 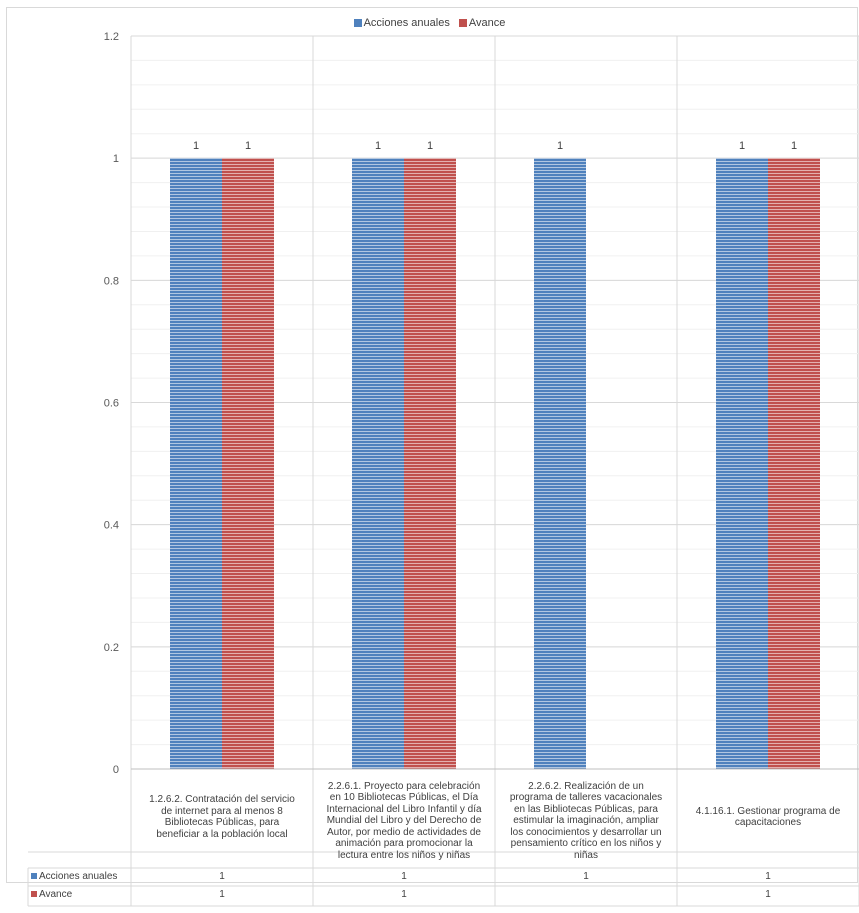 What do you see at coordinates (586, 798) in the screenshot?
I see `x-tick-label-line: programa de talleres vacacionales` at bounding box center [586, 798].